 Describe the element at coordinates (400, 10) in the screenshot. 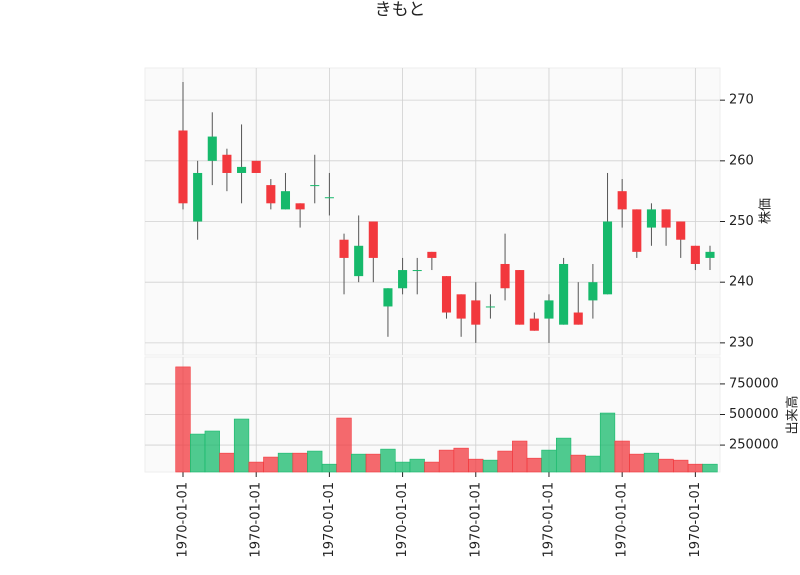

I see `chart-title: きもと` at that location.